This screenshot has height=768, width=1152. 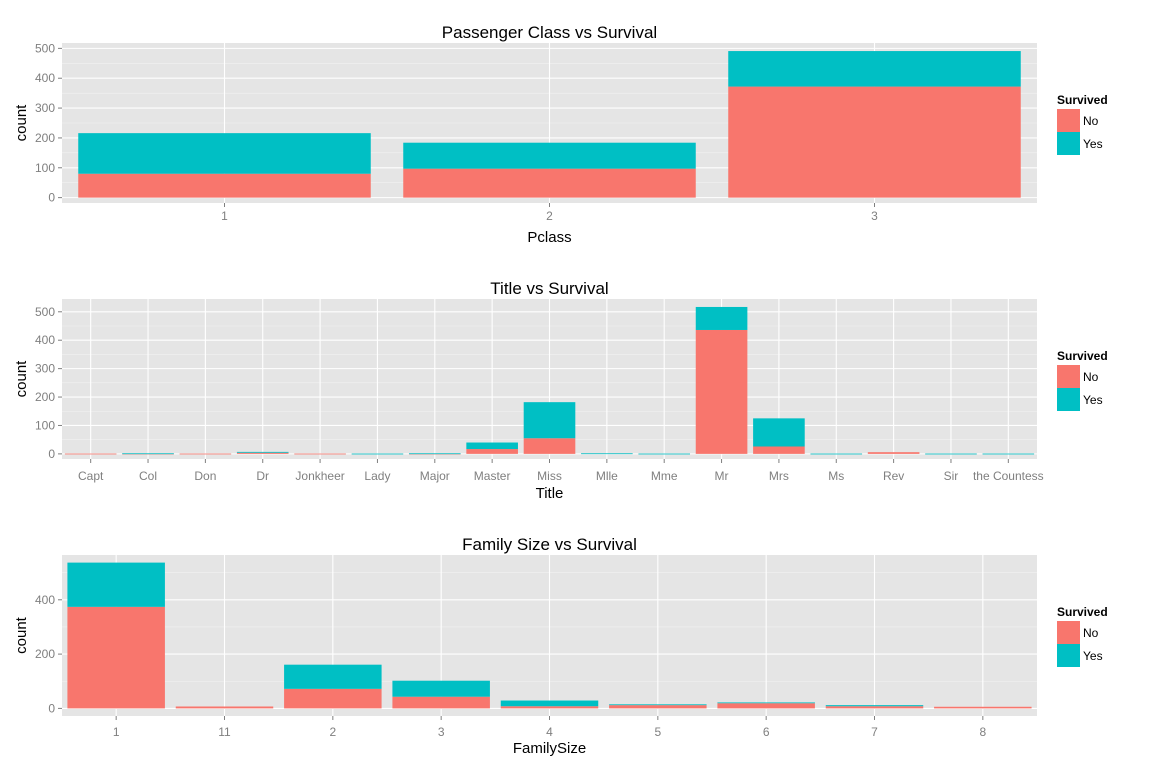 What do you see at coordinates (779, 432) in the screenshot?
I see `bar-yes-mrs` at bounding box center [779, 432].